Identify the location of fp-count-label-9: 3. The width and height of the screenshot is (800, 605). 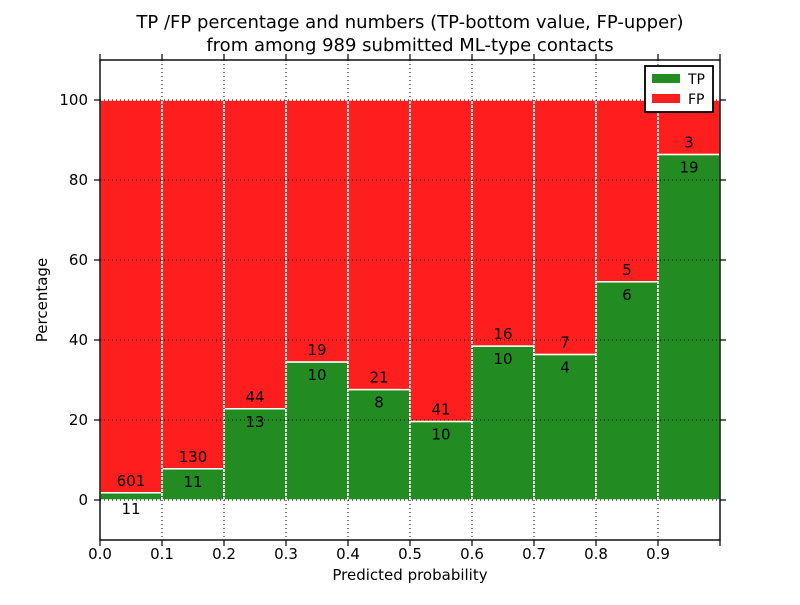
(689, 143).